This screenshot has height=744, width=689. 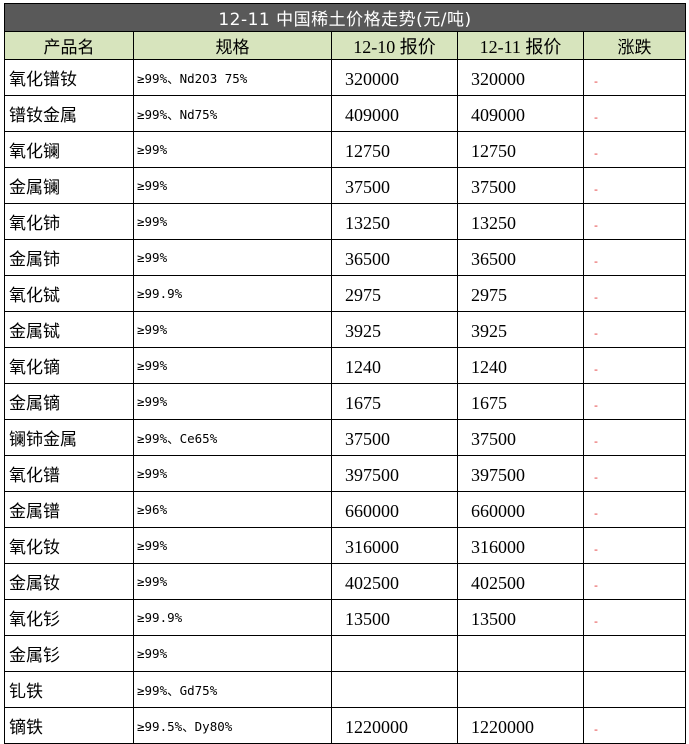 What do you see at coordinates (69, 401) in the screenshot?
I see `product-name-cell: 金属镝` at bounding box center [69, 401].